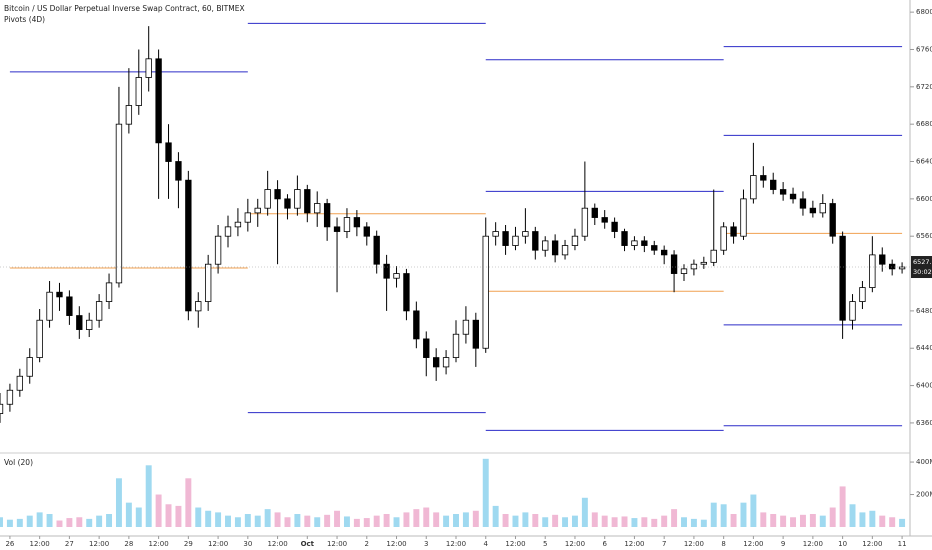 The image size is (932, 550). What do you see at coordinates (924, 199) in the screenshot?
I see `y-tick-label: 6600.0` at bounding box center [924, 199].